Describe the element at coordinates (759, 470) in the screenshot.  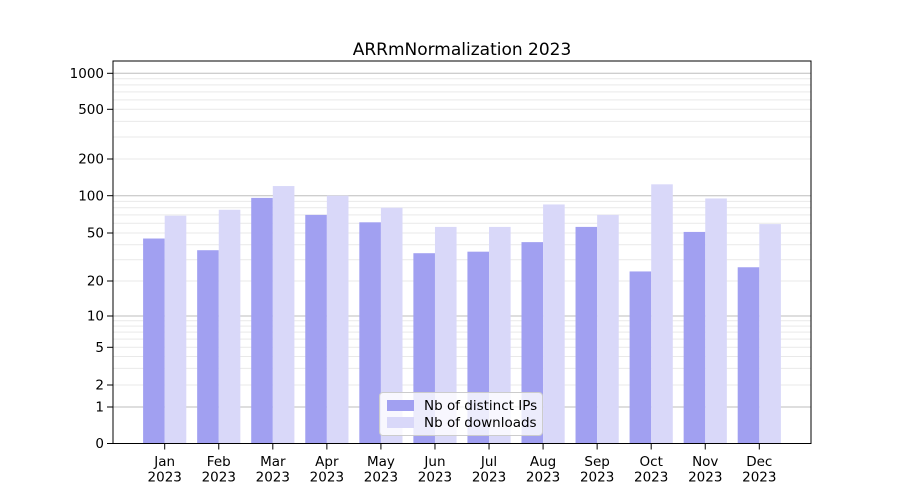
I see `x-tick-label: Dec 2023` at that location.